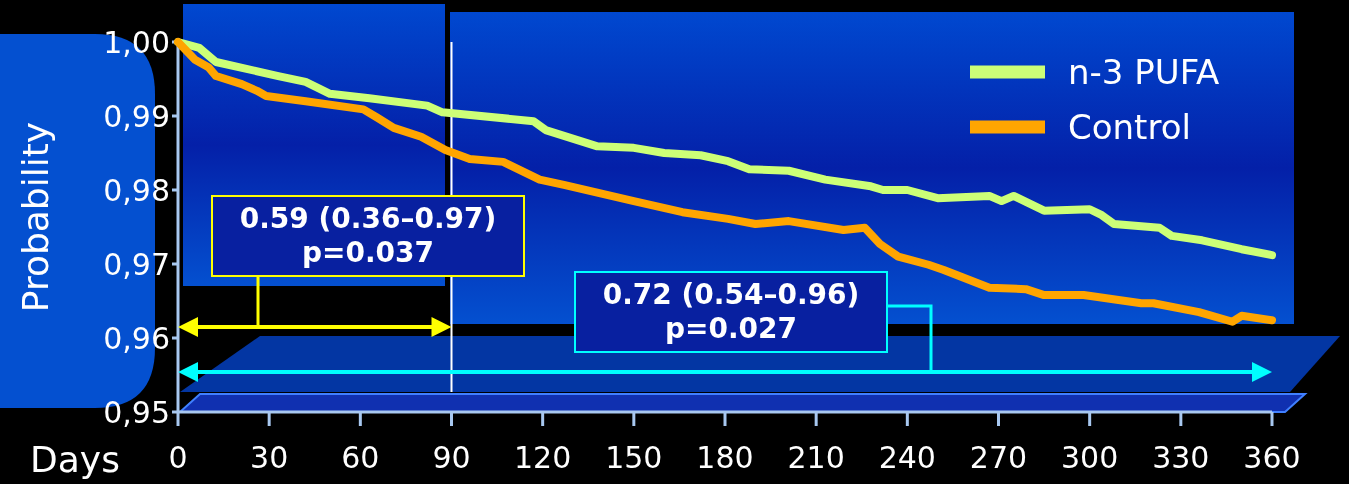  Describe the element at coordinates (75, 459) in the screenshot. I see `x-axis-title: Days` at that location.